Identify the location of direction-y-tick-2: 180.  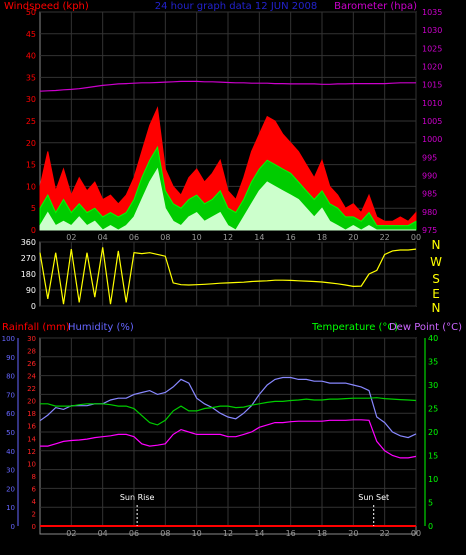
(28, 274).